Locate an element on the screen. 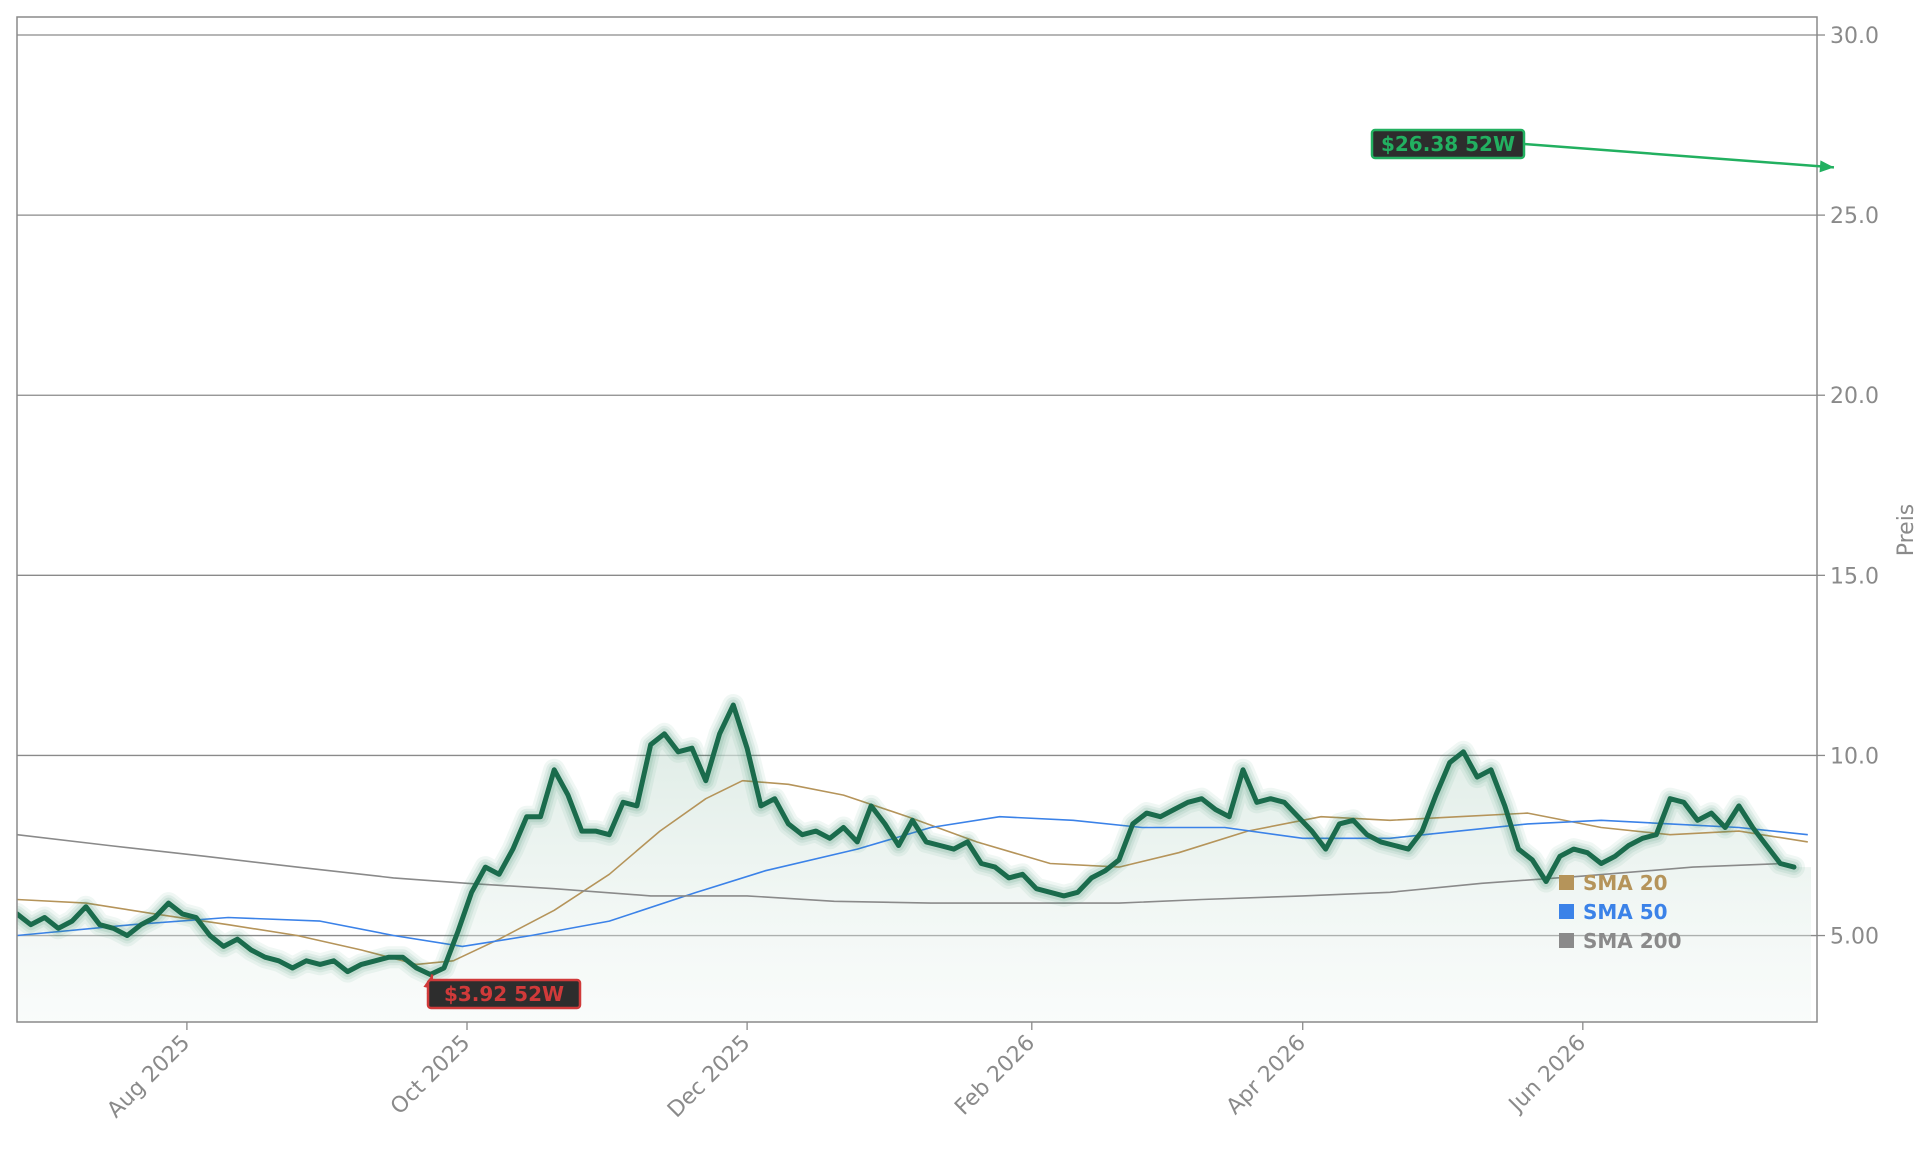  annotation-label: $3.92 52W is located at coordinates (504, 994).